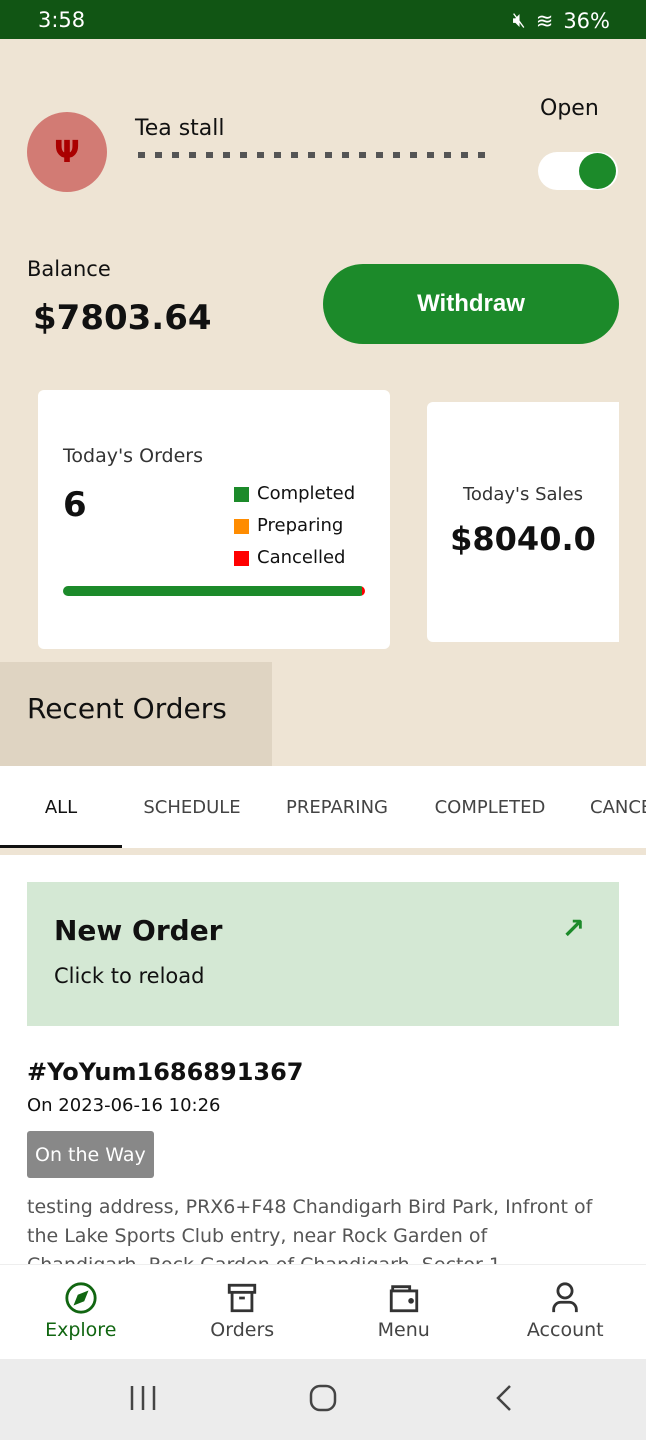 The height and width of the screenshot is (1440, 646). What do you see at coordinates (403, 1299) in the screenshot?
I see `wallet-icon` at bounding box center [403, 1299].